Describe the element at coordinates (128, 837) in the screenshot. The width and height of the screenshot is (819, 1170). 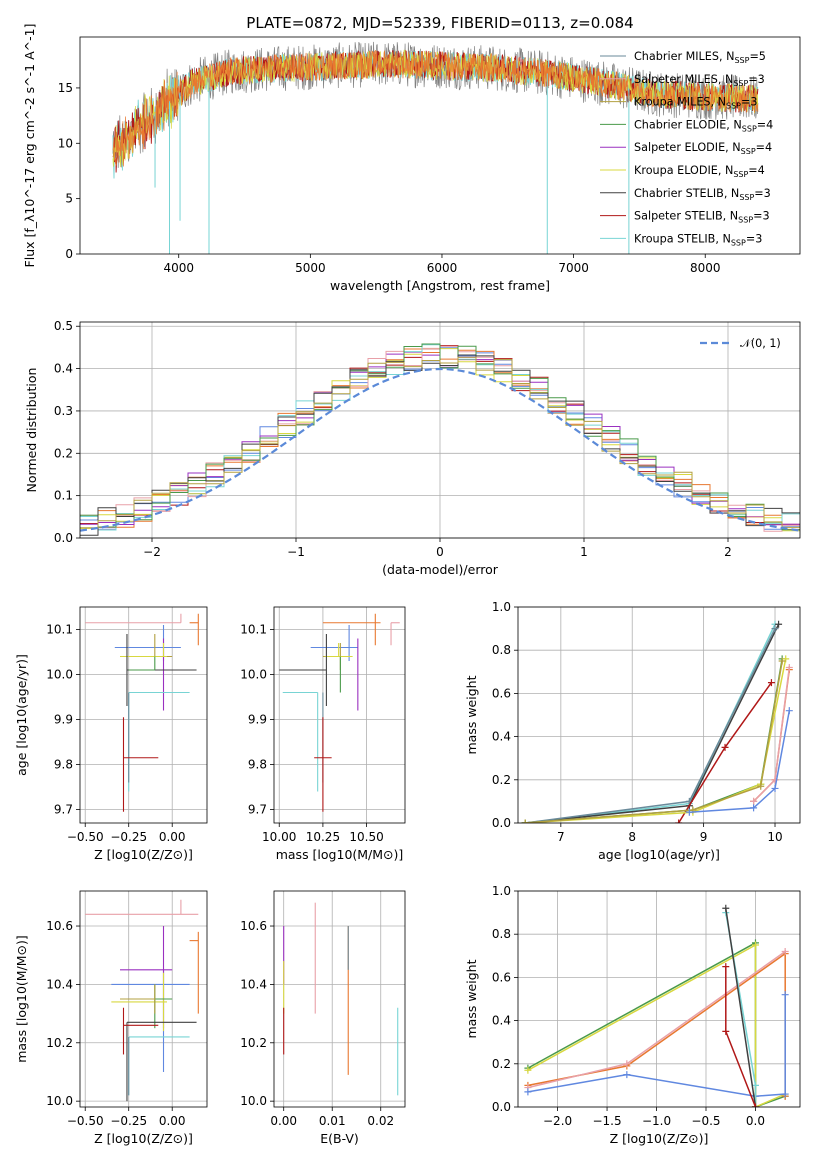
I see `age_vs_Z-xtick-label: −0.25` at that location.